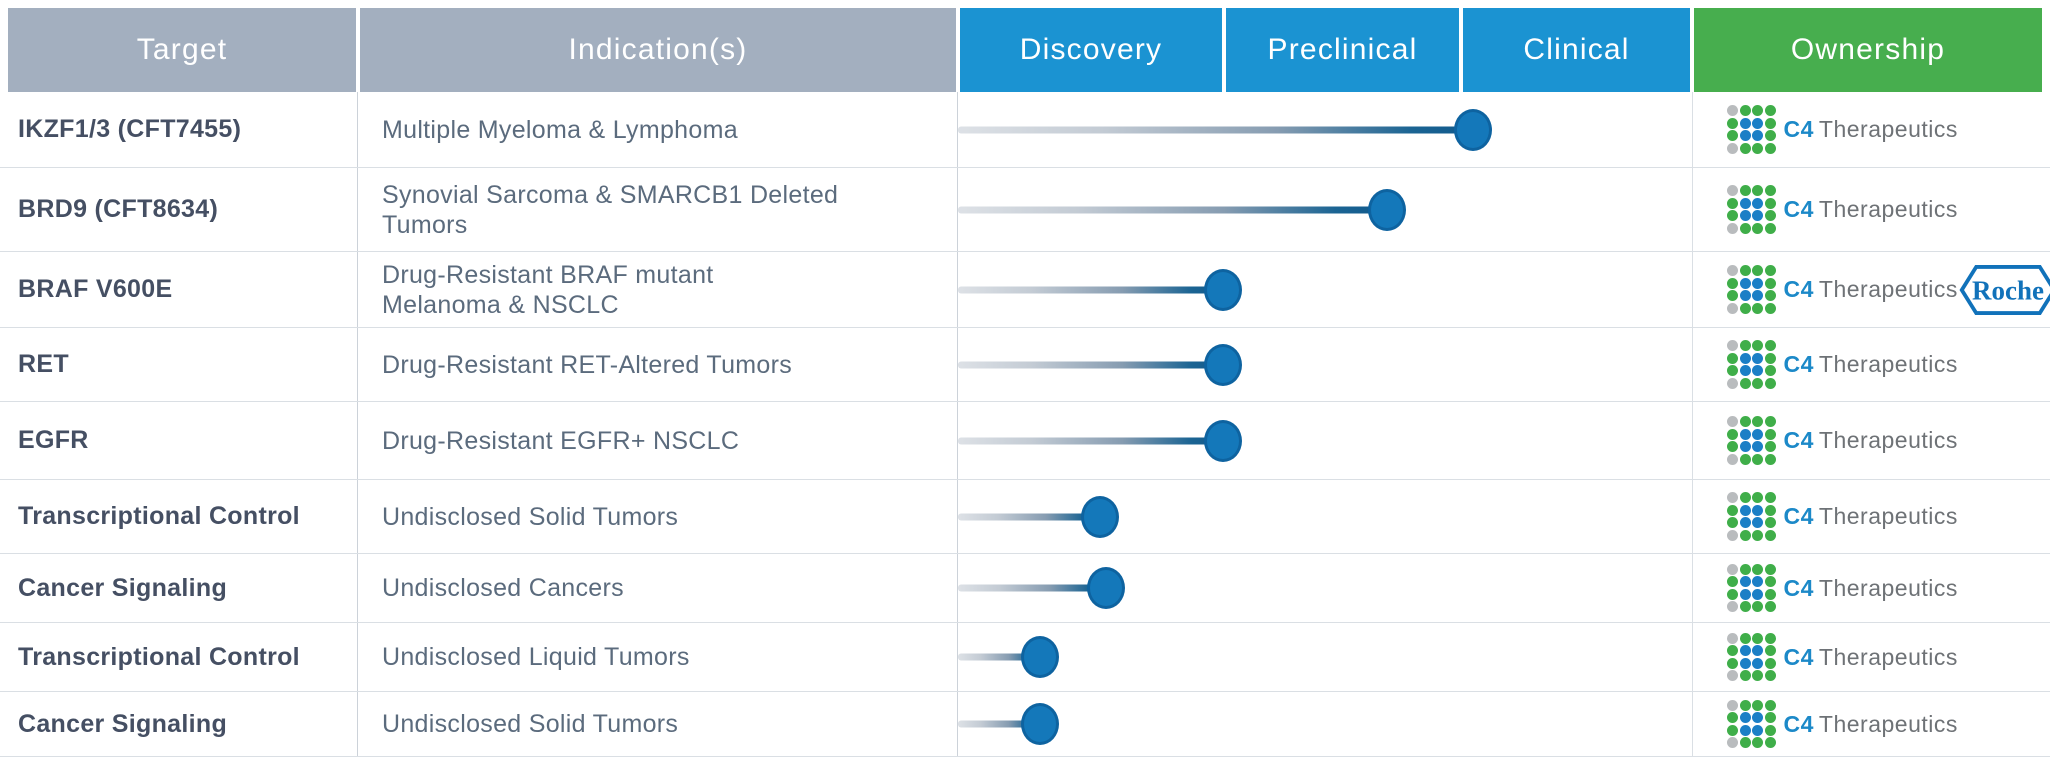  I want to click on roche-label: Roche, so click(2008, 290).